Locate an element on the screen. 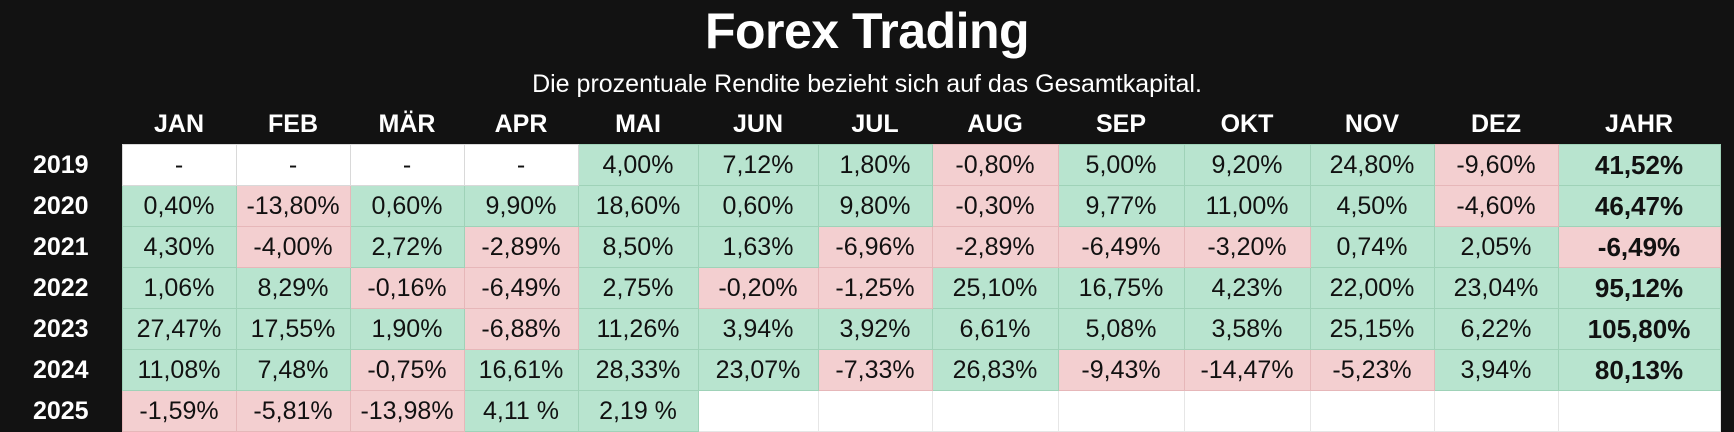 The height and width of the screenshot is (432, 1734). monthly-return-cell: 7,48% is located at coordinates (293, 370).